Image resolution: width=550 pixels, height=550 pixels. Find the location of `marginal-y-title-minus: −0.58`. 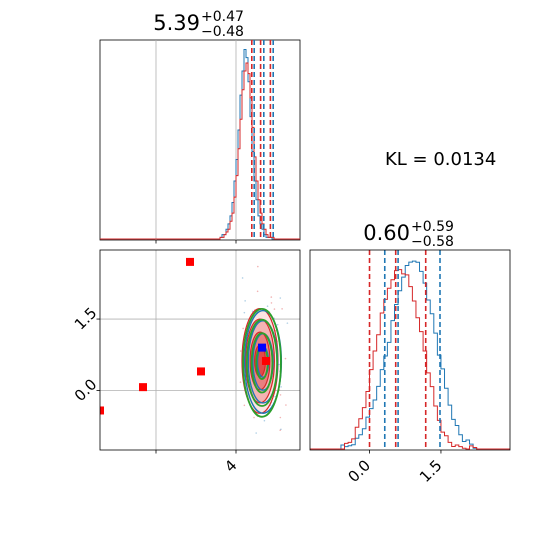

marginal-y-title-minus: −0.58 is located at coordinates (432, 242).